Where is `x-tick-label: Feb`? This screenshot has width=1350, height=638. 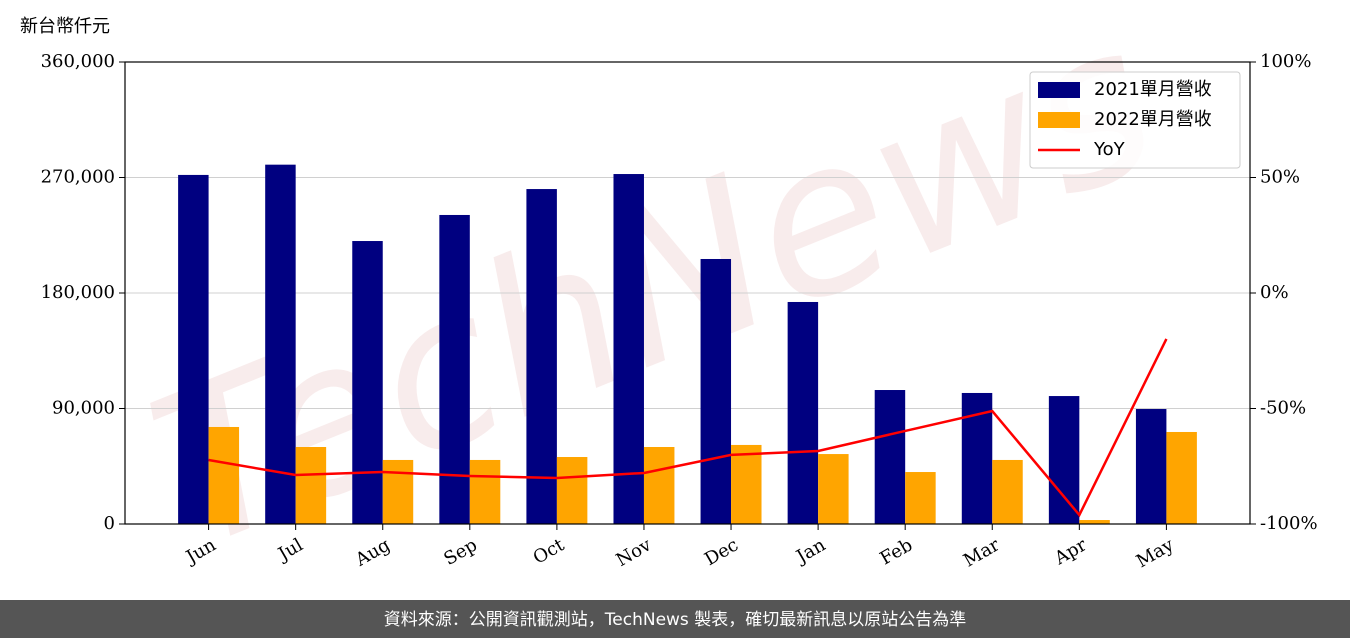
x-tick-label: Feb is located at coordinates (897, 551).